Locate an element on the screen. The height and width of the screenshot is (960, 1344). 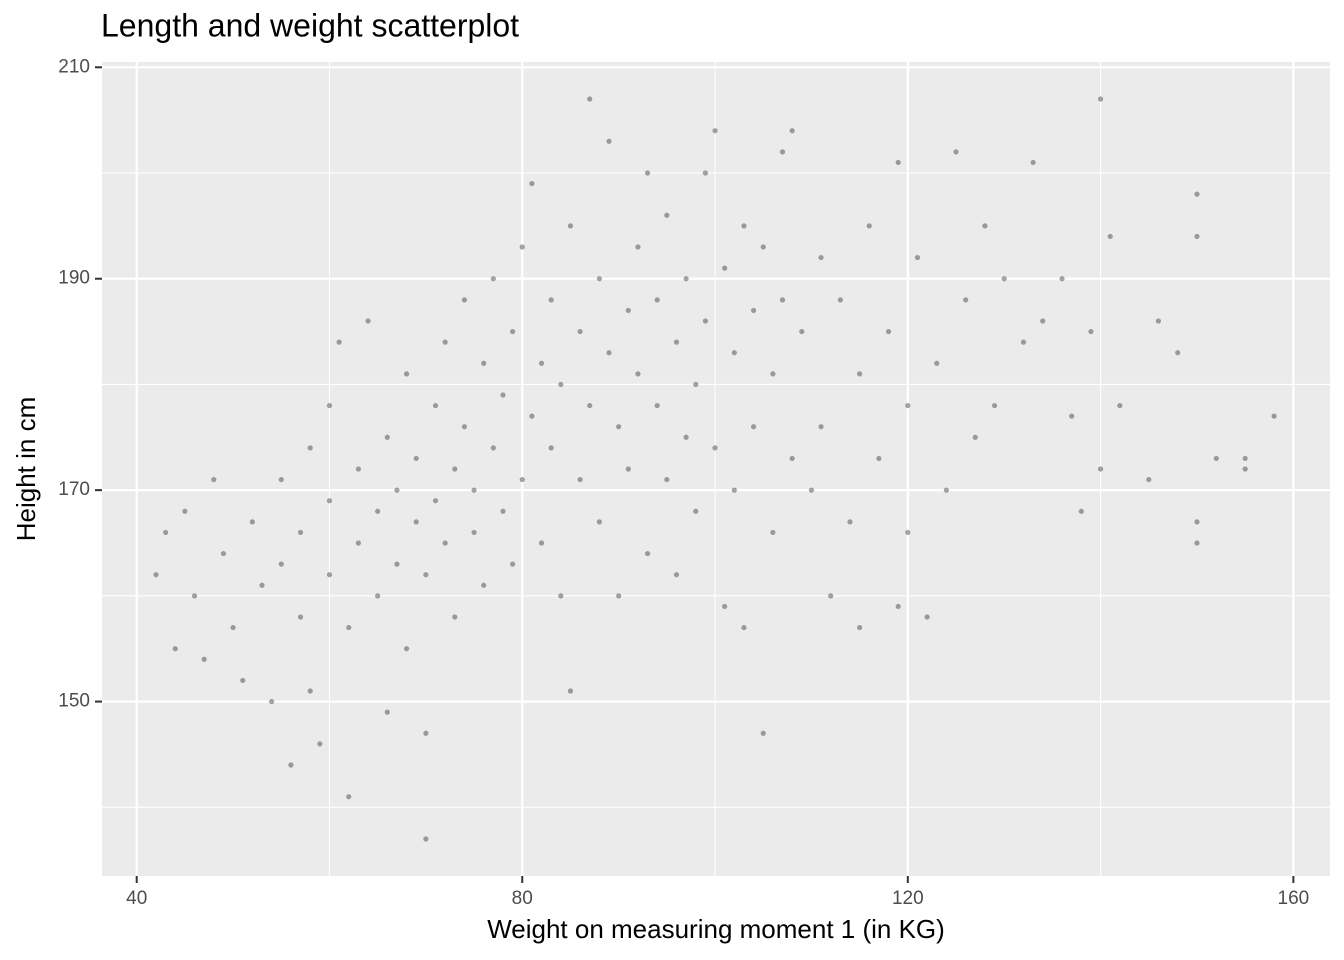
y-tick-label: 170 is located at coordinates (74, 489).